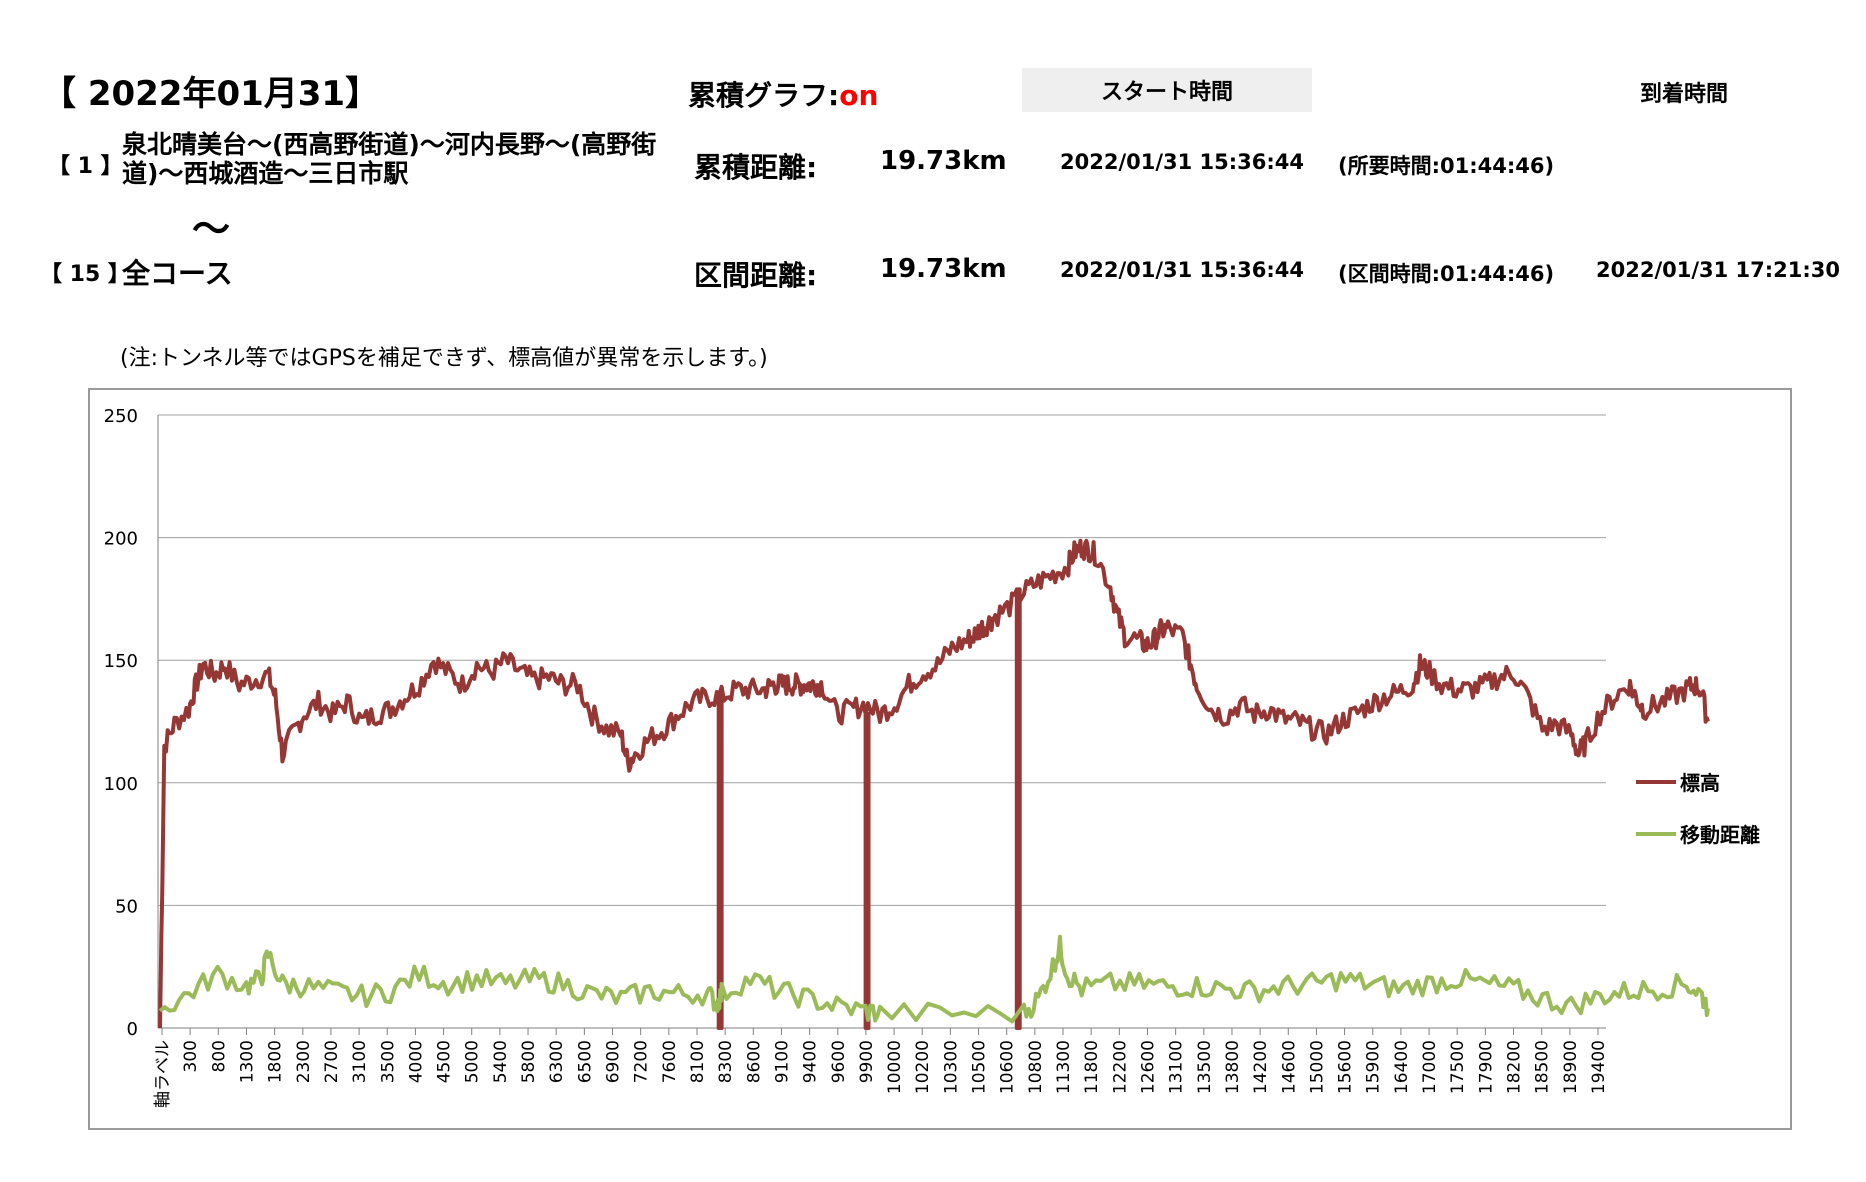  What do you see at coordinates (1374, 1067) in the screenshot?
I see `x-tick-label: 15900` at bounding box center [1374, 1067].